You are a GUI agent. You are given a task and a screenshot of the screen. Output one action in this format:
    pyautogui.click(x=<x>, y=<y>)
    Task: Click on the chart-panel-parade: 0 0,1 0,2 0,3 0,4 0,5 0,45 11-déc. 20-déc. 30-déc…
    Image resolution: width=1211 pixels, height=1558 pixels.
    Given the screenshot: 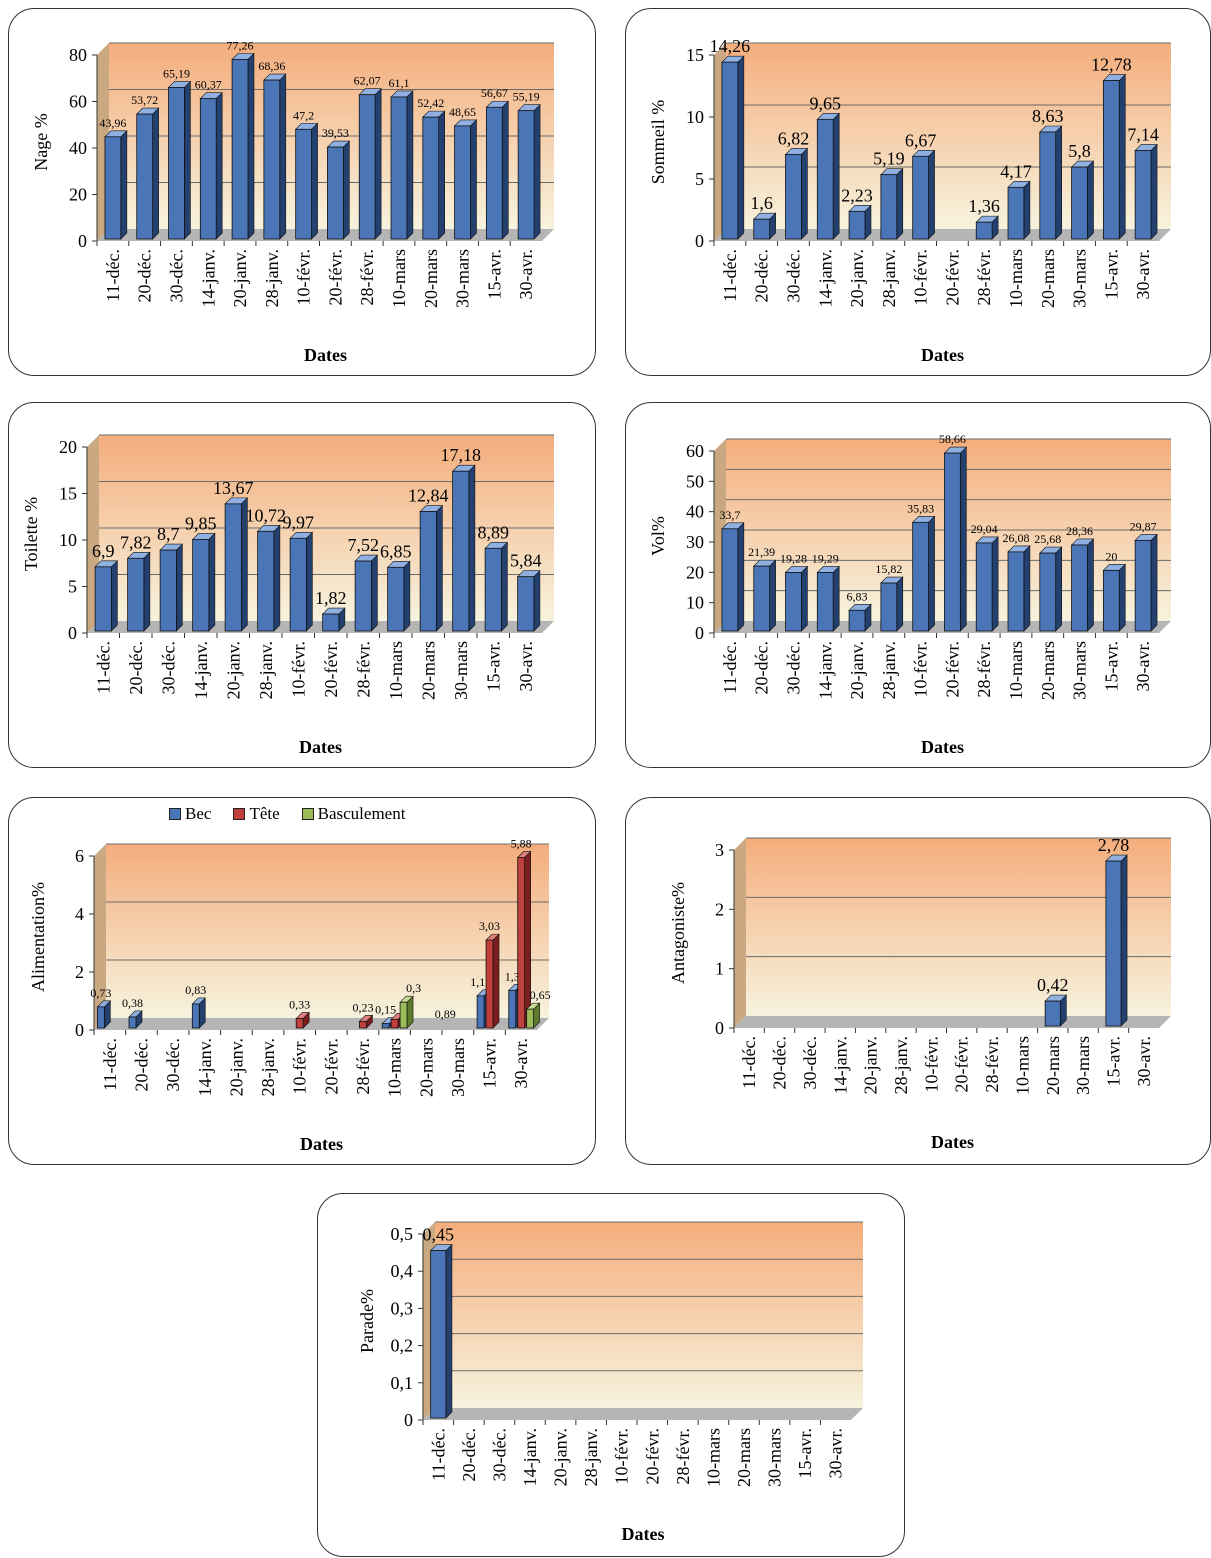 What is the action you would take?
    pyautogui.click(x=611, y=1375)
    